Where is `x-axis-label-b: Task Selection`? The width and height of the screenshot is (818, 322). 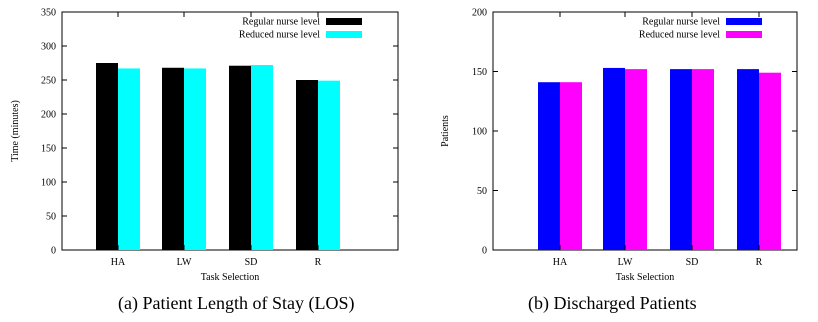
x-axis-label-b: Task Selection is located at coordinates (645, 277).